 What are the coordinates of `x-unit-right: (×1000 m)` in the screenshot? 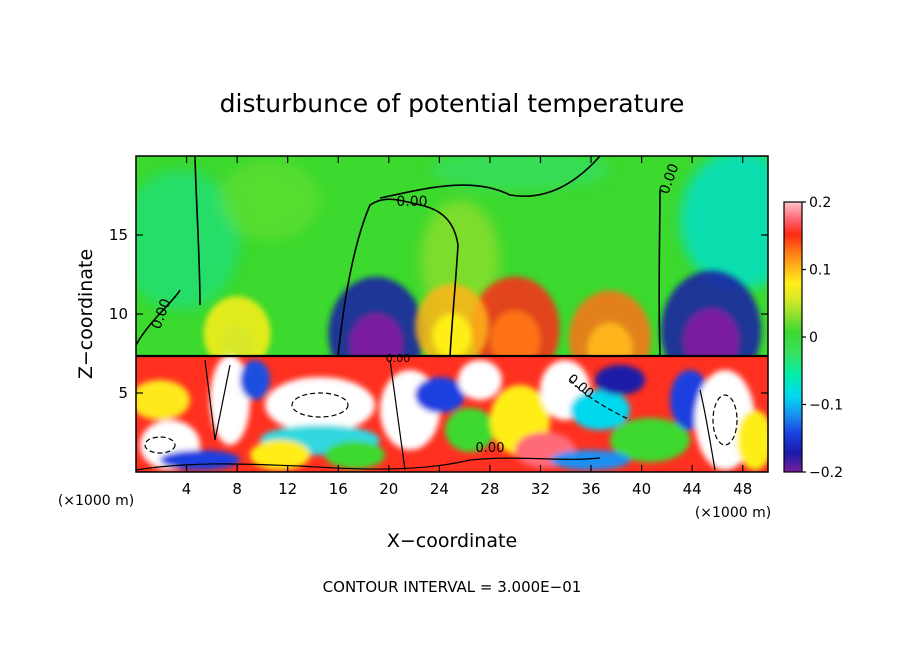 It's located at (733, 513).